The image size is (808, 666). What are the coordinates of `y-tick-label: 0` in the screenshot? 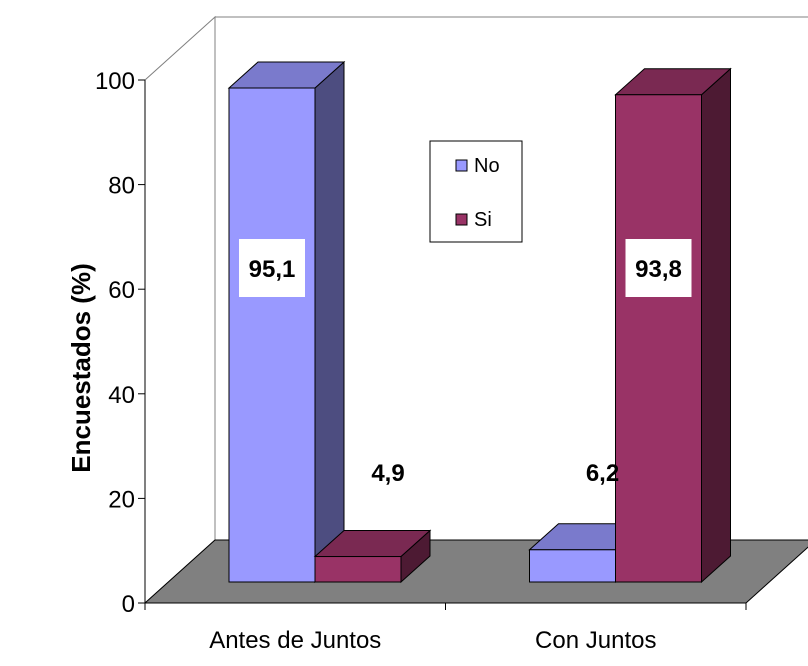 It's located at (128, 604).